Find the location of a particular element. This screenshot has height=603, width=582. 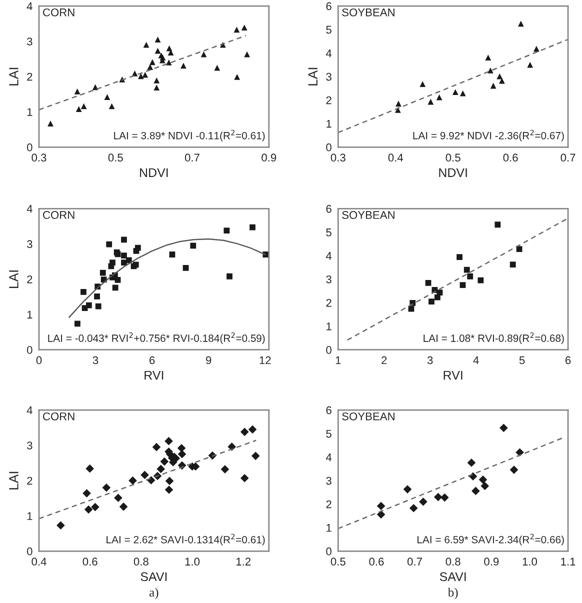

x-tick-label: 0.9 is located at coordinates (491, 562).